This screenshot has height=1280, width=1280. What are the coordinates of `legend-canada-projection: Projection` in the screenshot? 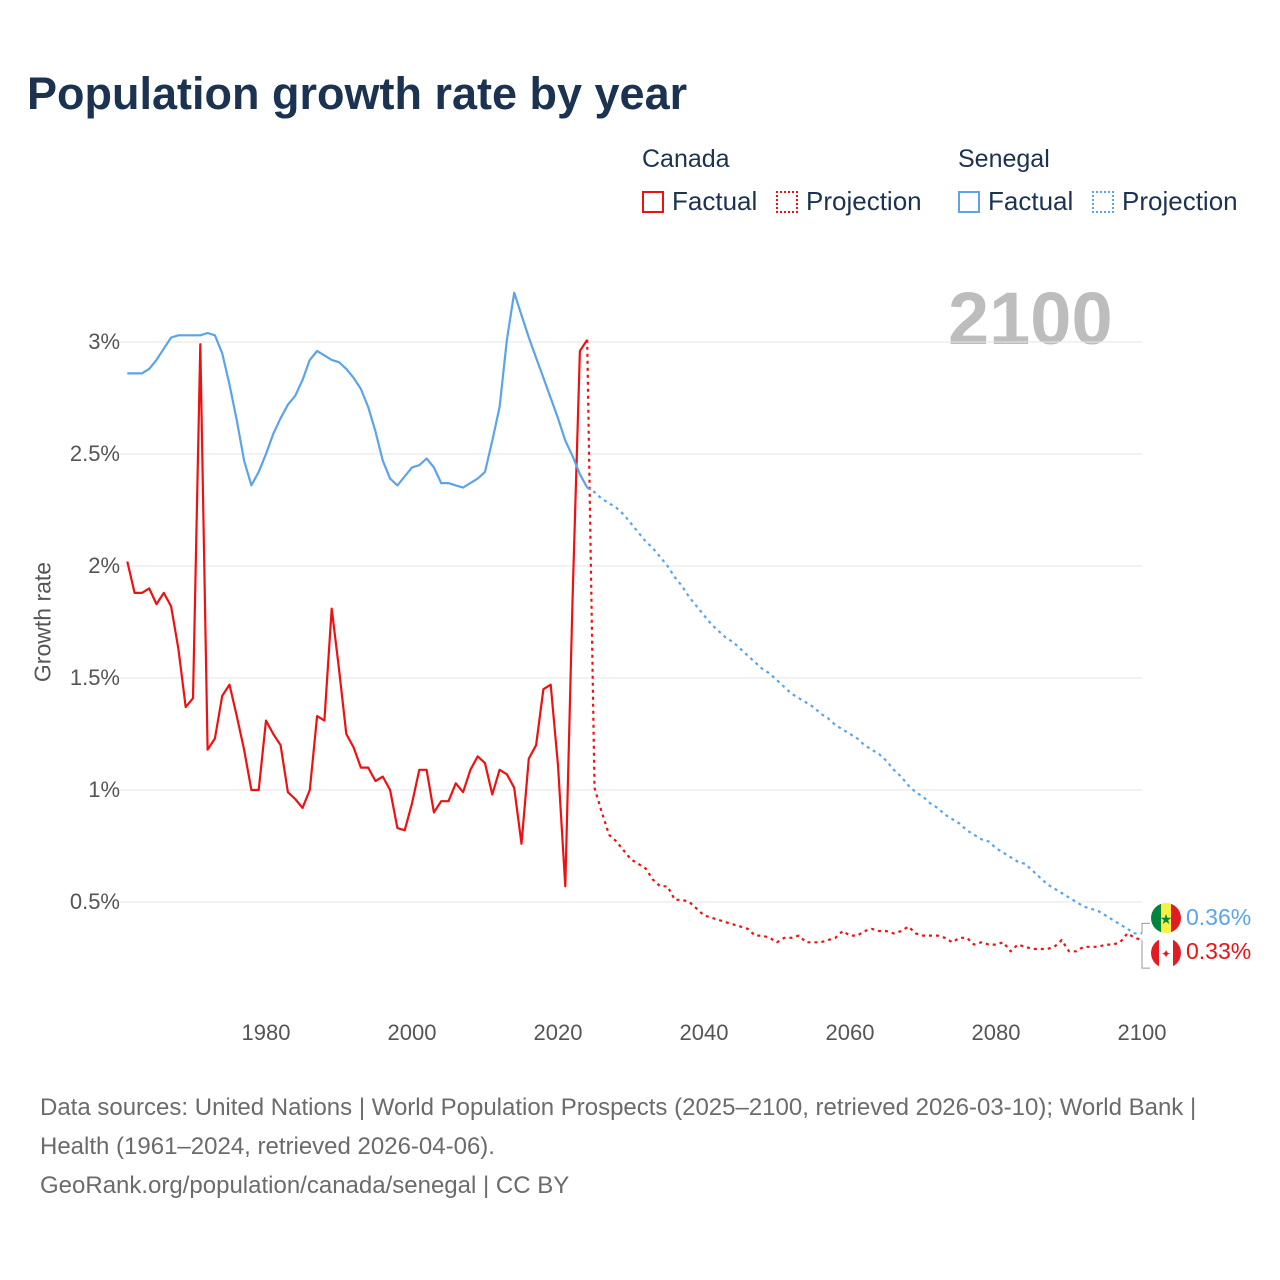 It's located at (849, 201).